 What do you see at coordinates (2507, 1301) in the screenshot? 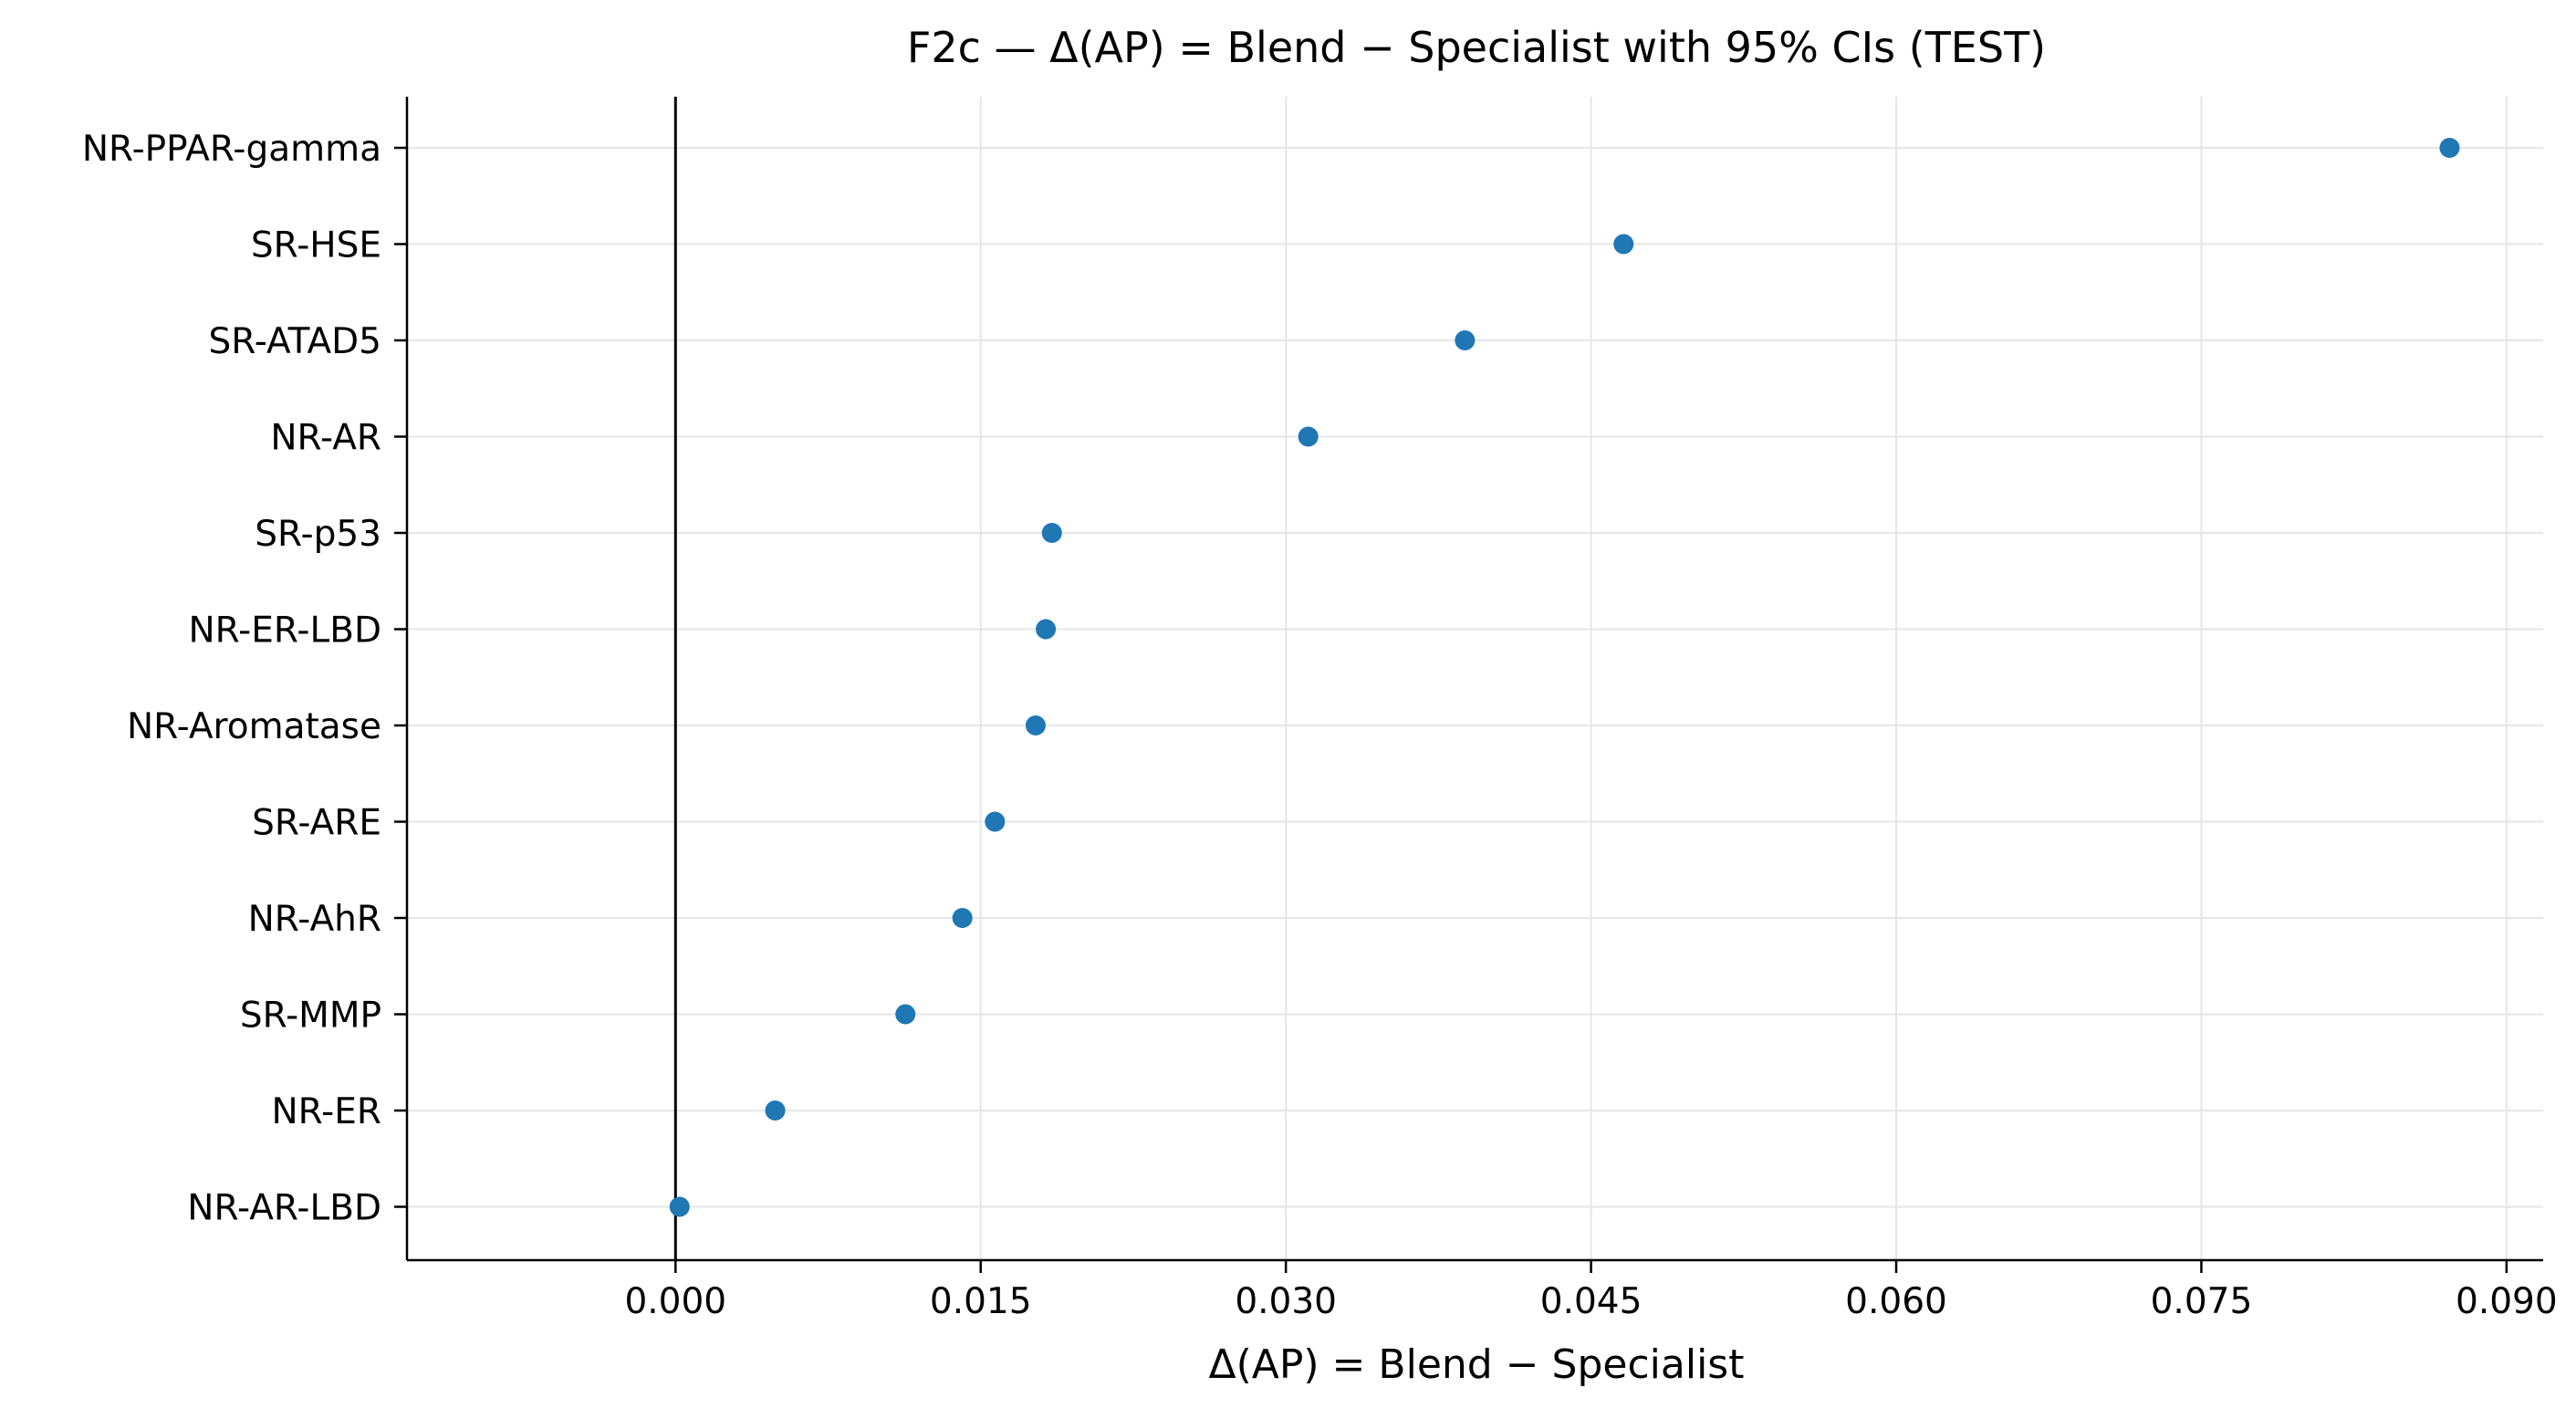
I see `x-tick-label: 0.090` at bounding box center [2507, 1301].